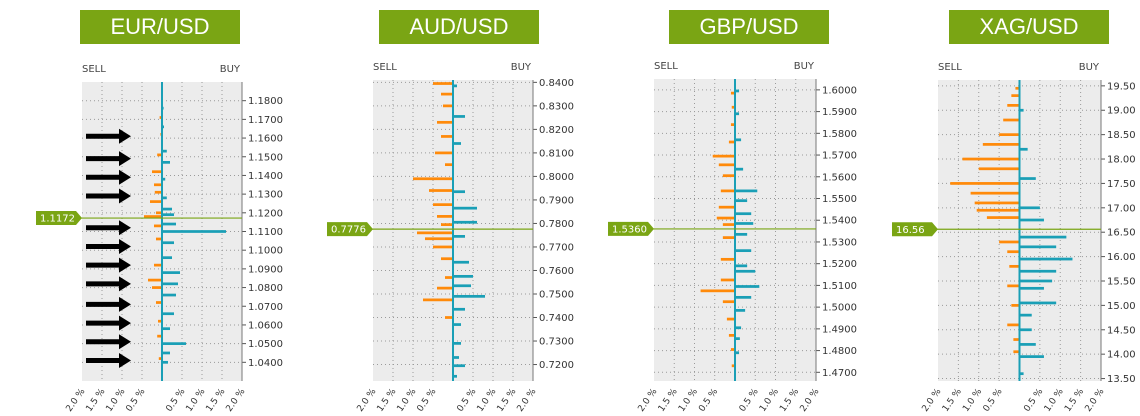  What do you see at coordinates (556, 130) in the screenshot?
I see `y-tick-label: 0.8200` at bounding box center [556, 130].